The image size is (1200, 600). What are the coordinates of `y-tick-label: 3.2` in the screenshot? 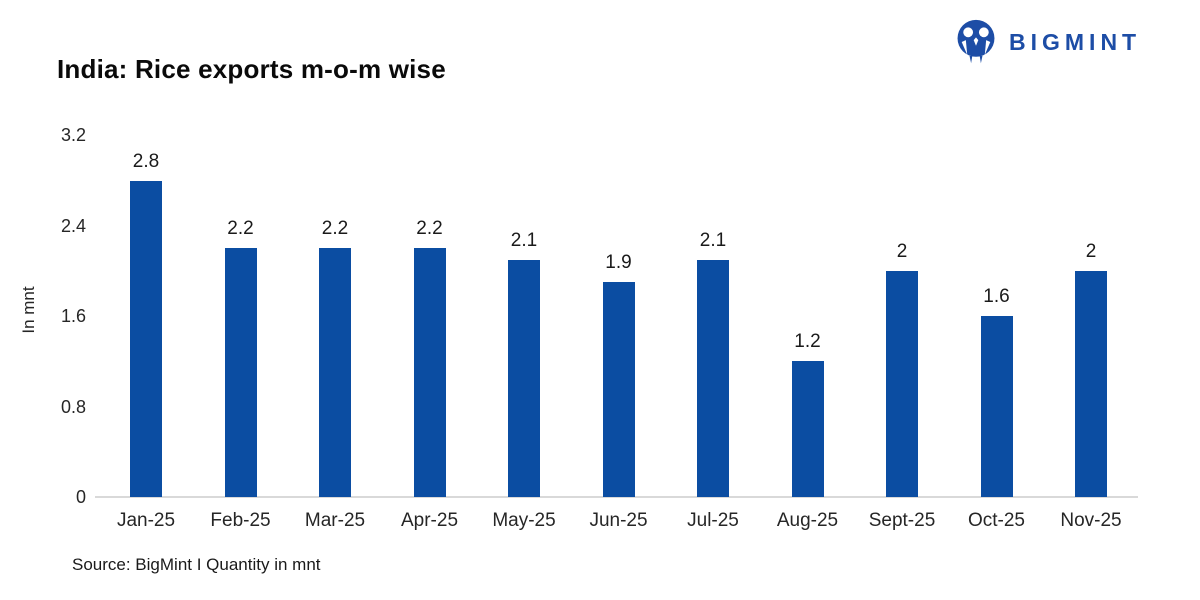 It's located at (73, 135).